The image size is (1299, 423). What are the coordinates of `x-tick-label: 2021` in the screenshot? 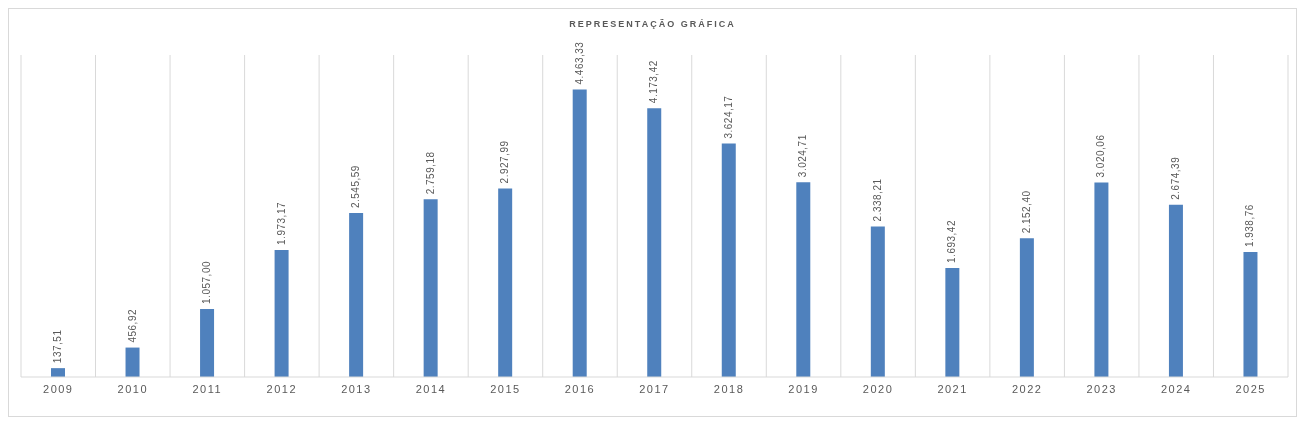 It's located at (952, 388).